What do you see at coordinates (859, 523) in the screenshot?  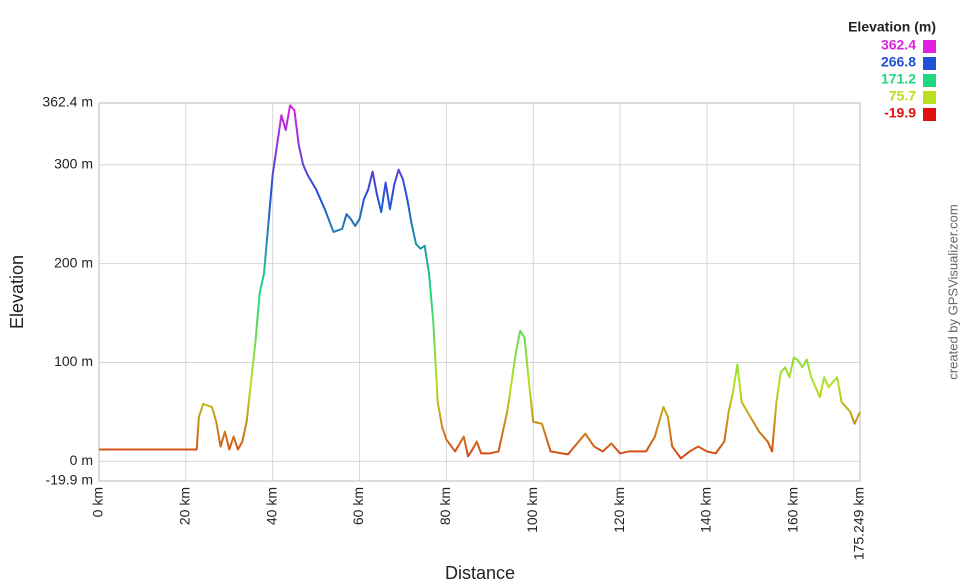 I see `x-tick-label: 175.249 km` at bounding box center [859, 523].